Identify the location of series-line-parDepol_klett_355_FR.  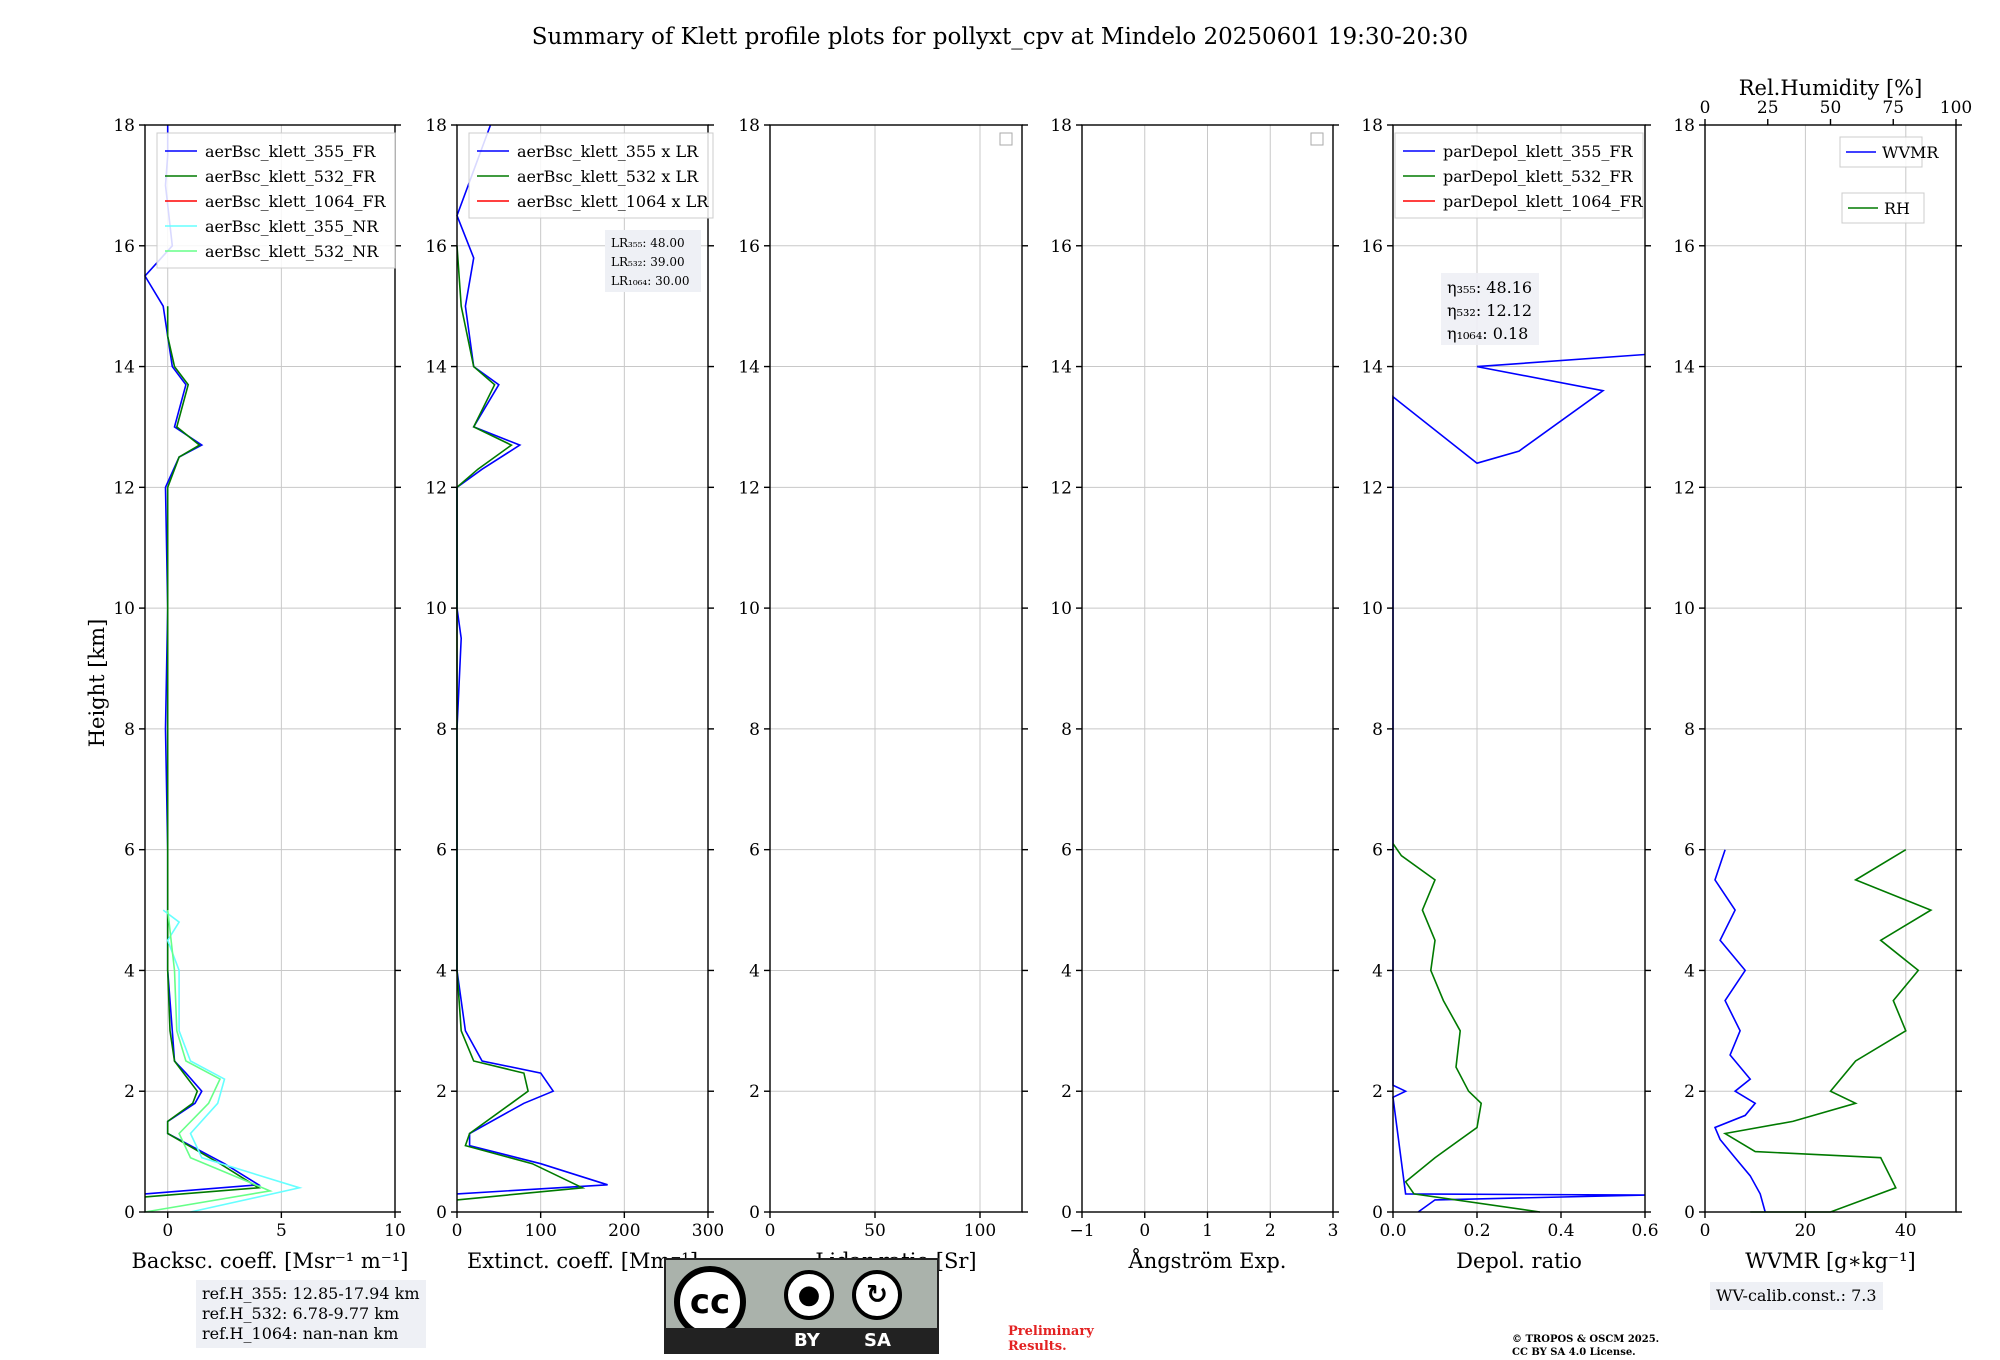
(1519, 783).